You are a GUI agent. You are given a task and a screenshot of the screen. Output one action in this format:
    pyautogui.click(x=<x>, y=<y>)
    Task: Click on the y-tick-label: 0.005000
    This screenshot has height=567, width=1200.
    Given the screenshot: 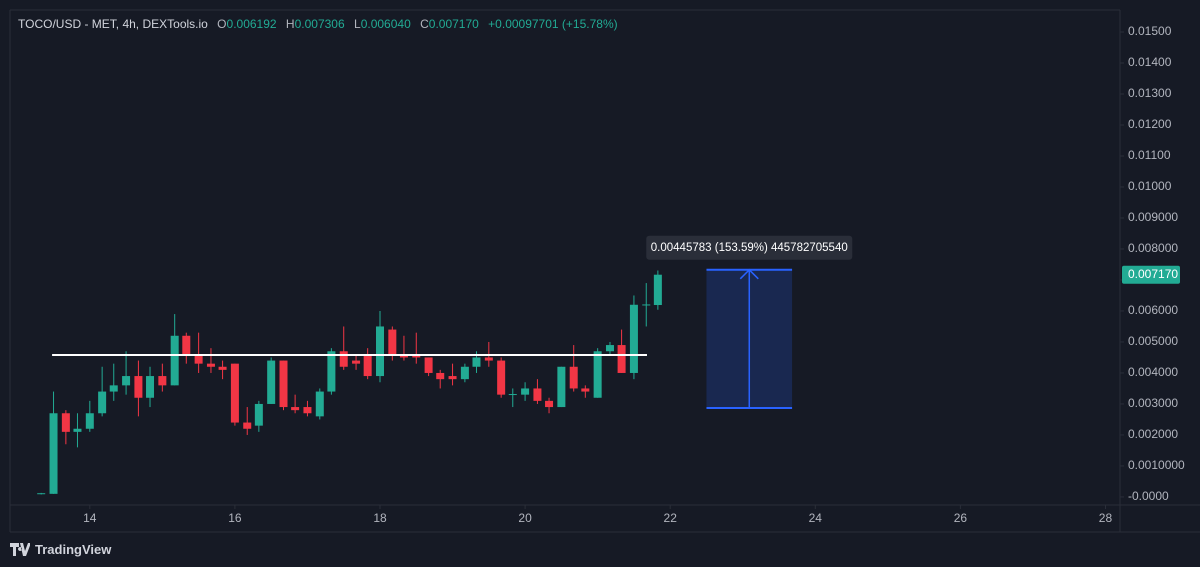 What is the action you would take?
    pyautogui.click(x=1153, y=341)
    